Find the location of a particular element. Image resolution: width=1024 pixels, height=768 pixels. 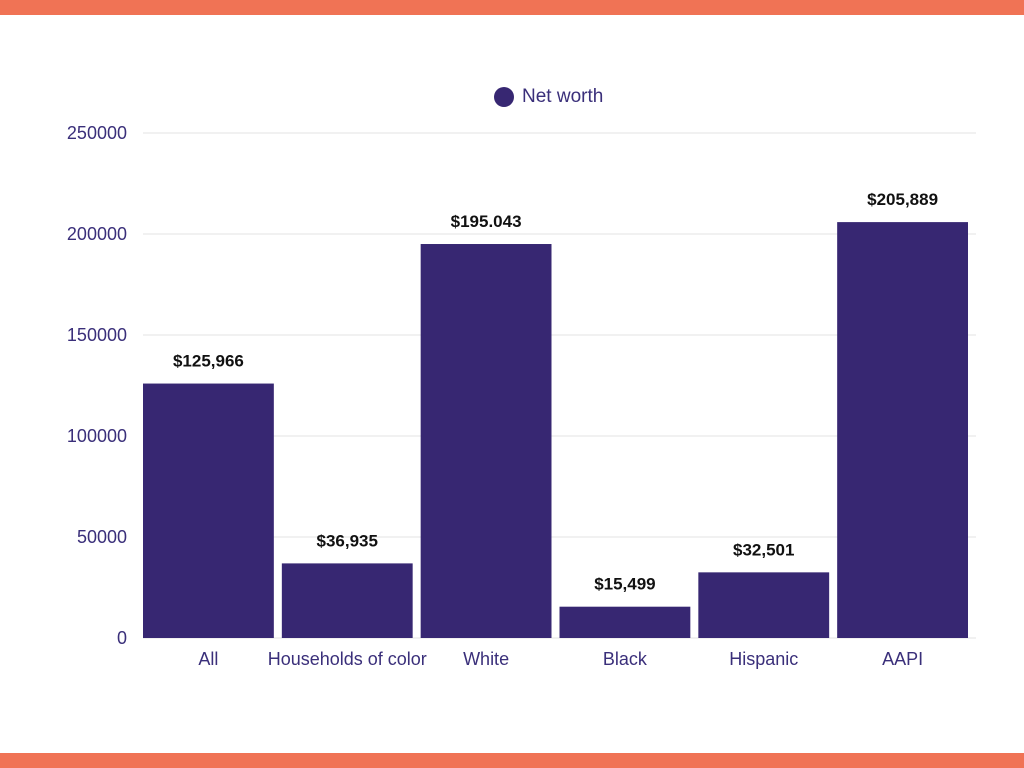

x-tick-label: Hispanic is located at coordinates (763, 659).